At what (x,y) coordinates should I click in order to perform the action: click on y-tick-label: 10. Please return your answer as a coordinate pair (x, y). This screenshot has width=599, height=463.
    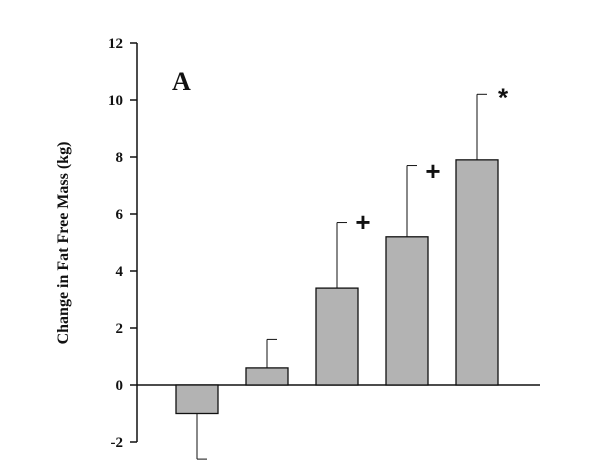
    Looking at the image, I should click on (115, 101).